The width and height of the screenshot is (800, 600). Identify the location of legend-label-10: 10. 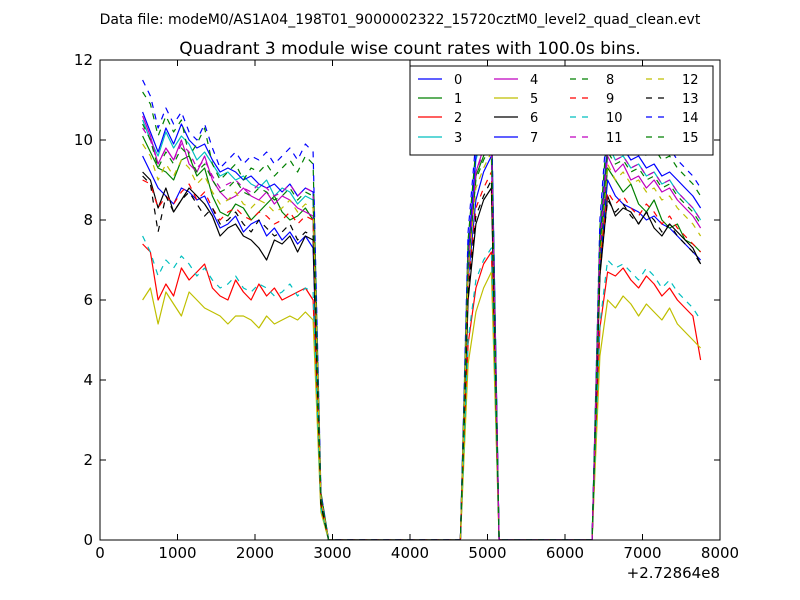
(614, 118).